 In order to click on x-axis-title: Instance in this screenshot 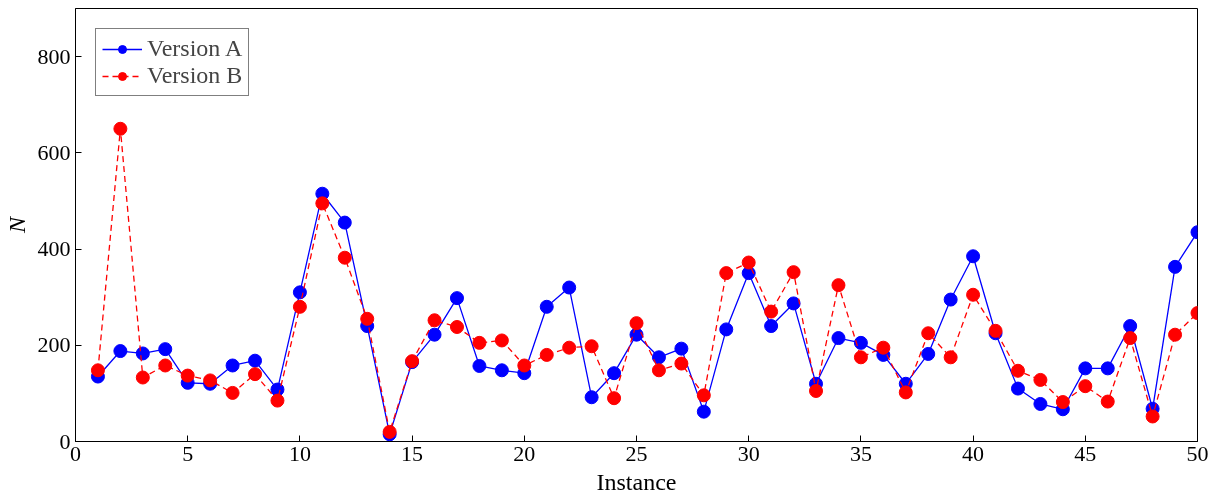, I will do `click(636, 481)`.